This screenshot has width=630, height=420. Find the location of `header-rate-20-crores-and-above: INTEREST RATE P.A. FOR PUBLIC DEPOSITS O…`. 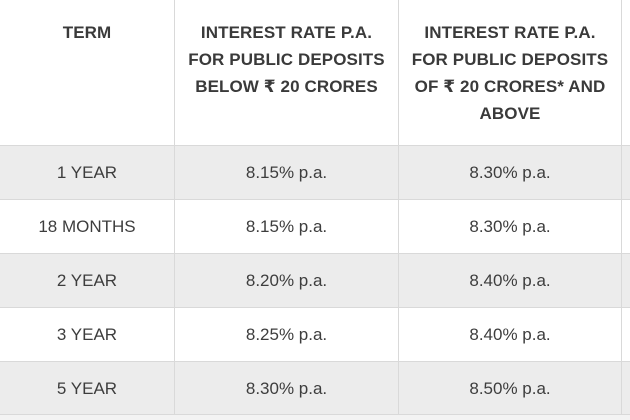

header-rate-20-crores-and-above: INTEREST RATE P.A. FOR PUBLIC DEPOSITS O… is located at coordinates (510, 73).